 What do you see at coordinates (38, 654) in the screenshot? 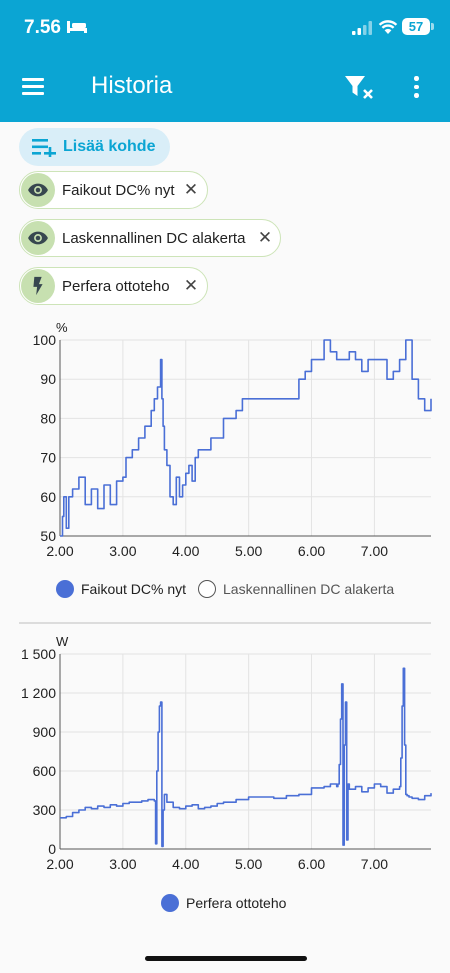
I see `y-tick-label: 1 500` at bounding box center [38, 654].